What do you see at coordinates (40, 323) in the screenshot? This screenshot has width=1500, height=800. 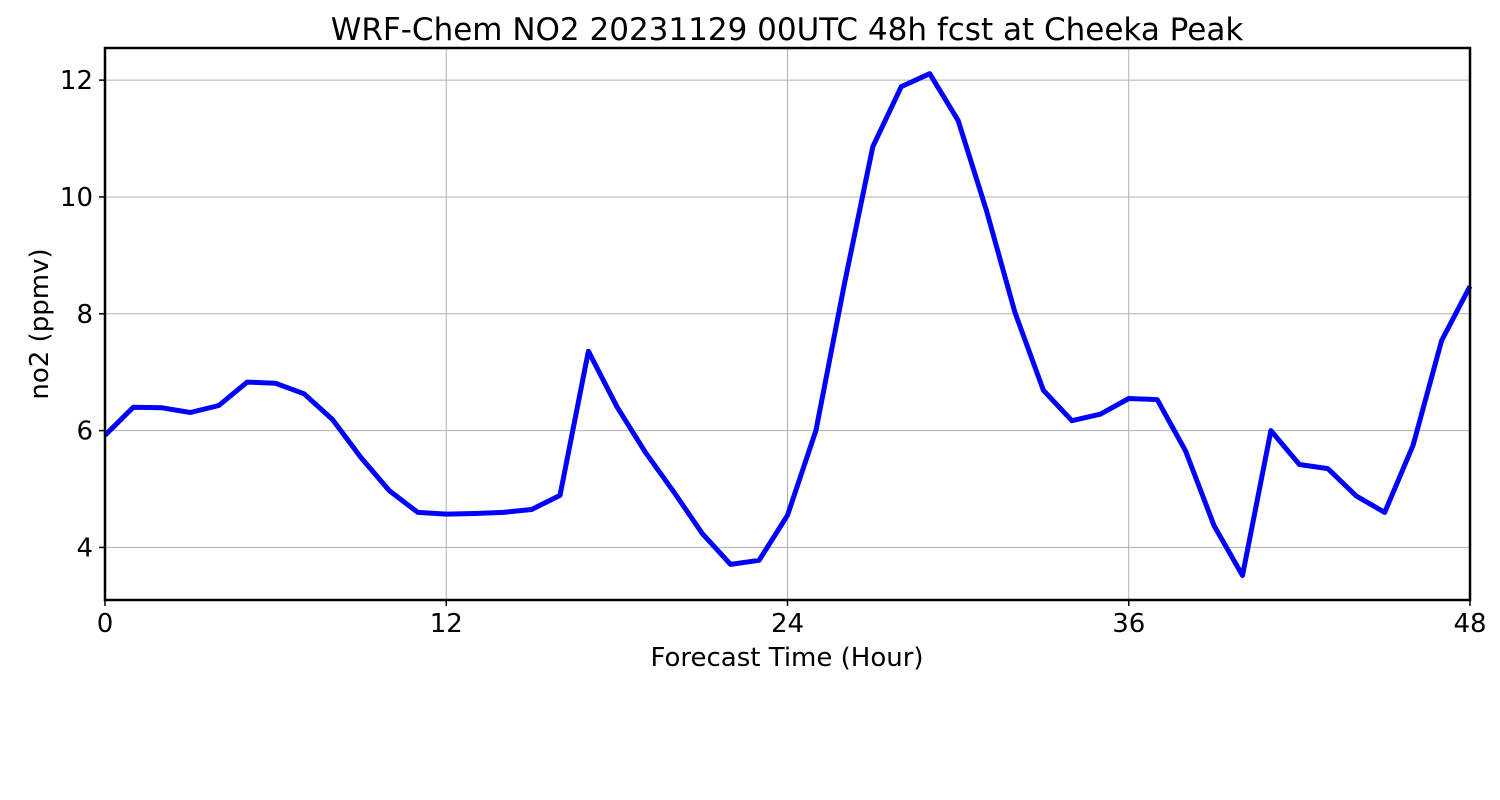 I see `y-axis-label: no2 (ppmv)` at bounding box center [40, 323].